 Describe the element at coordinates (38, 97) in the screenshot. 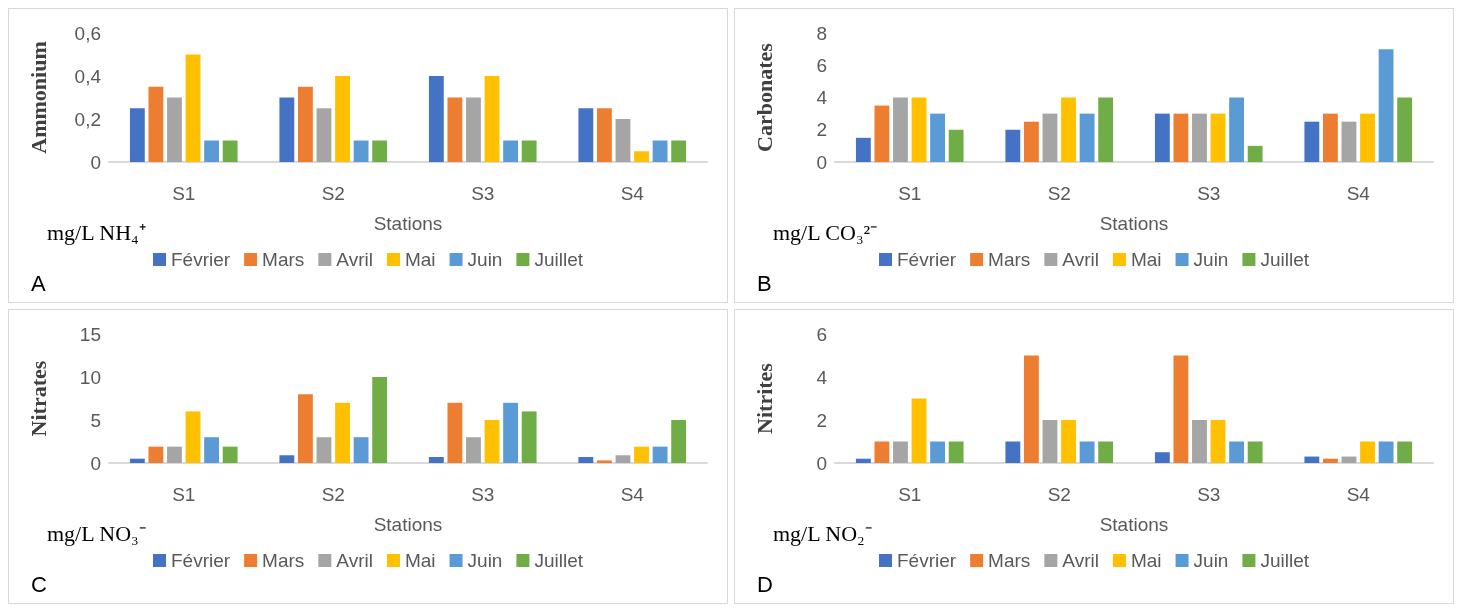

I see `y-axis-title: Ammonium` at that location.